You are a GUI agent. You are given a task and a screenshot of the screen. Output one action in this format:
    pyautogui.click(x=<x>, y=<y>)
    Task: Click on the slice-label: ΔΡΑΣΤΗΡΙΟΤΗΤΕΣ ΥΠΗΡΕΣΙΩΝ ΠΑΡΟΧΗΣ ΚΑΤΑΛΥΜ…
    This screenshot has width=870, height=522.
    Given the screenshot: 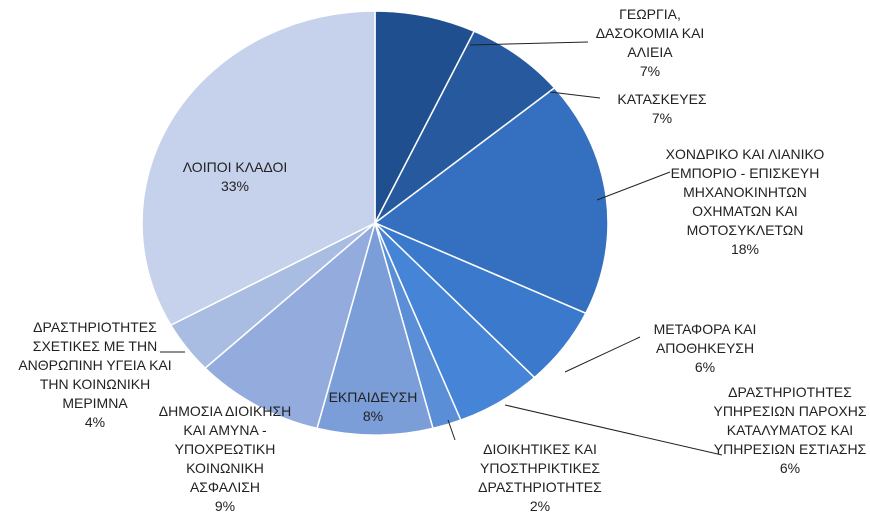 What is the action you would take?
    pyautogui.click(x=787, y=430)
    